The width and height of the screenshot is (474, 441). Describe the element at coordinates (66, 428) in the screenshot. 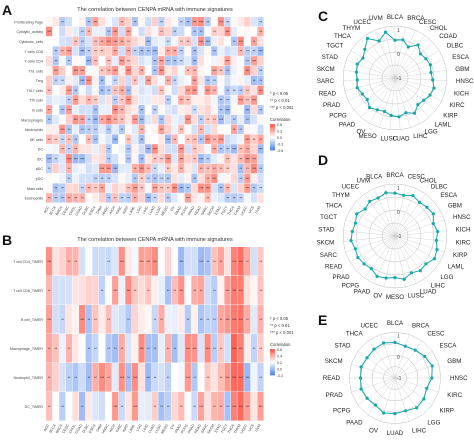

I see `column-label: CESC` at that location.